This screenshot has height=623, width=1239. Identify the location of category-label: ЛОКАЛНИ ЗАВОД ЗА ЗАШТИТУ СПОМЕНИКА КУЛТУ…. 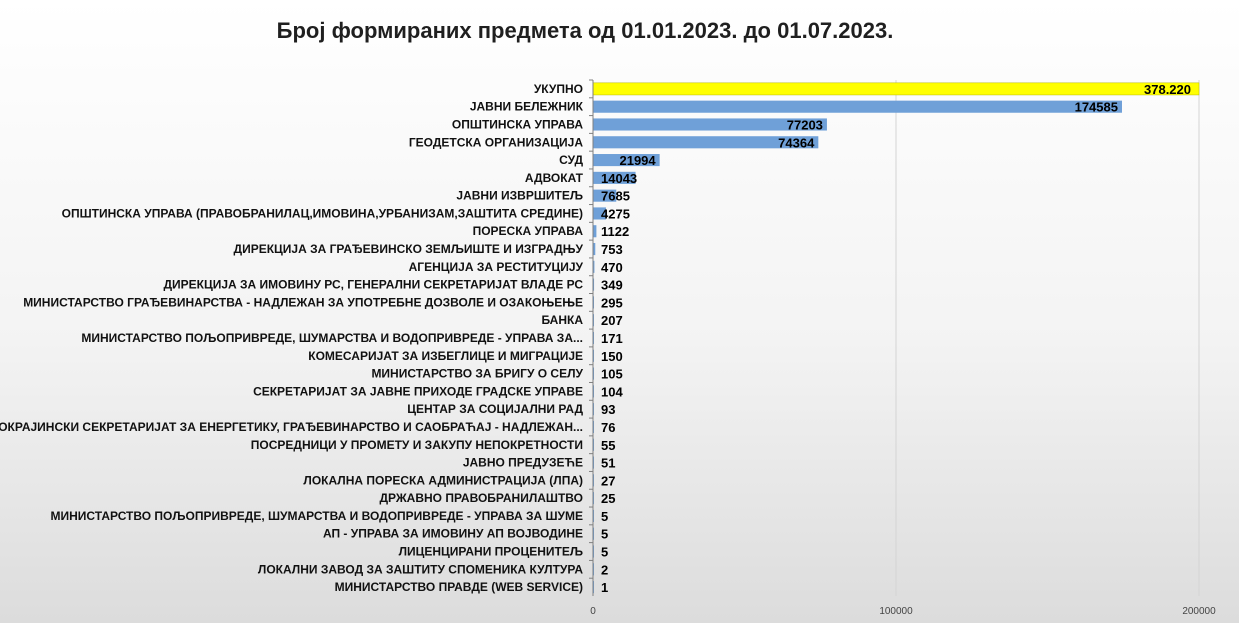
(420, 569).